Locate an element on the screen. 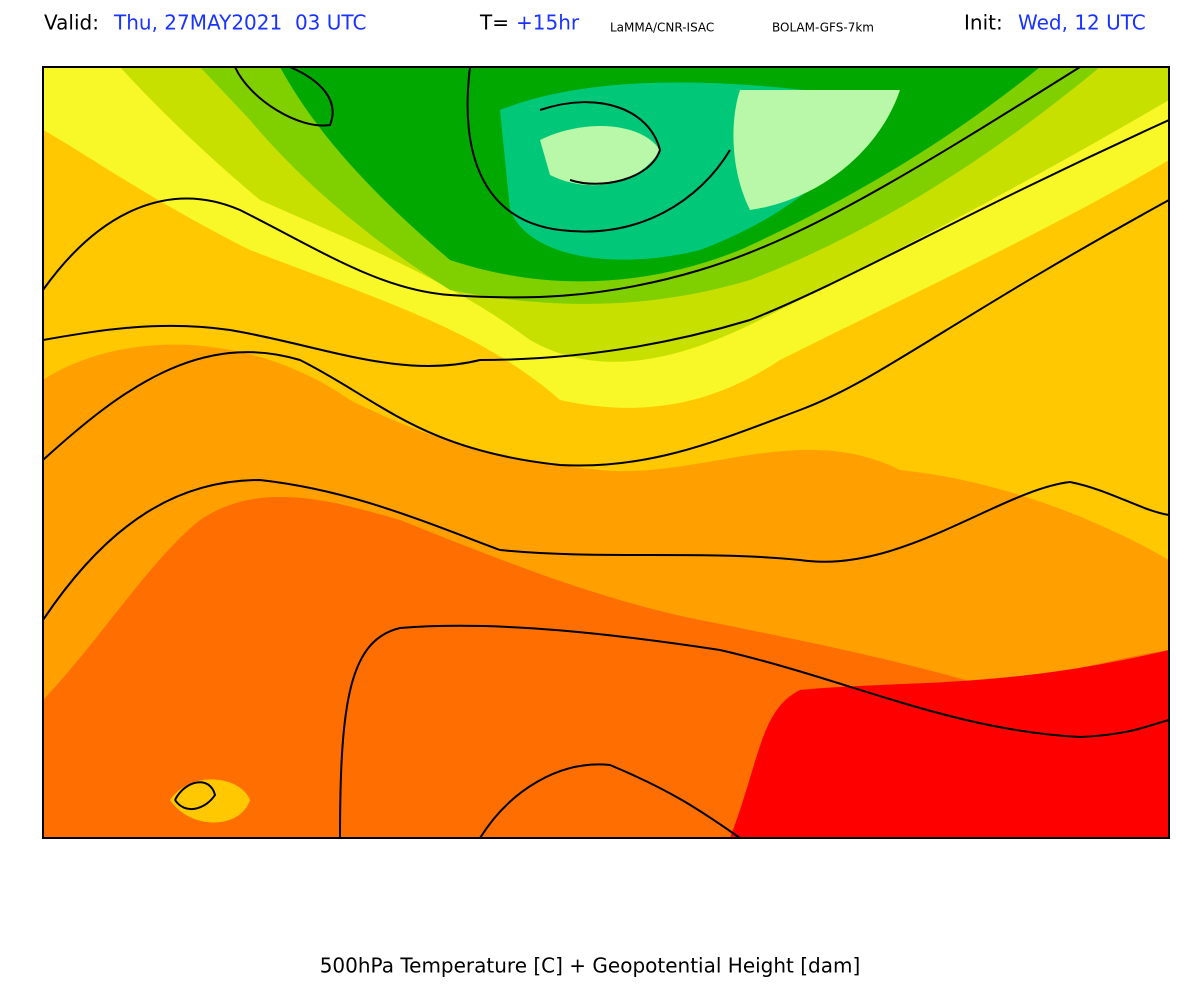  init-time: Wed, 12 UTC is located at coordinates (1082, 23).